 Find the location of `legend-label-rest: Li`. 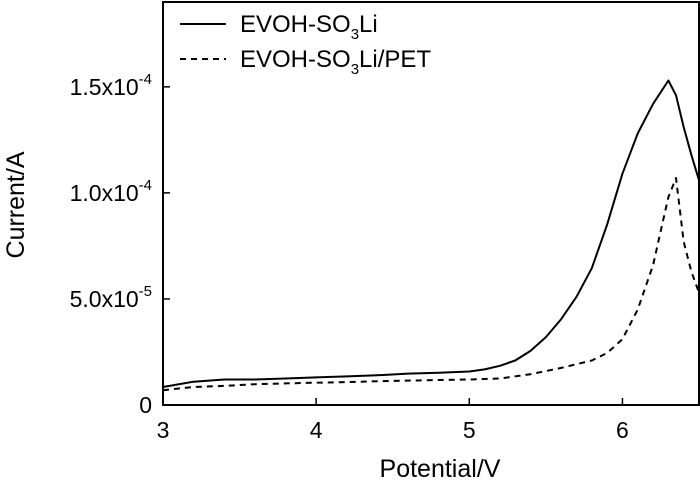

legend-label-rest: Li is located at coordinates (368, 24).